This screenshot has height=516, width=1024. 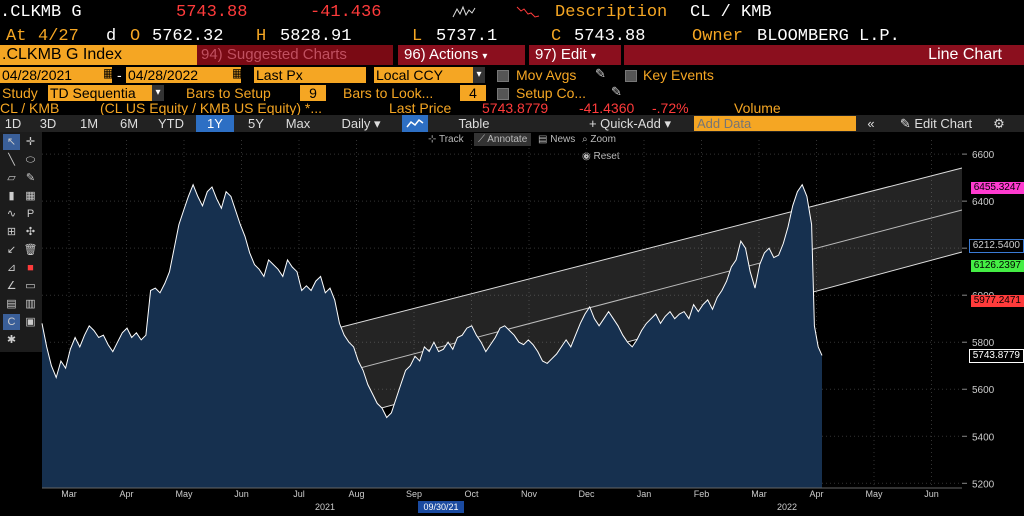 I want to click on suggested-charts-button: 94) Suggested Charts, so click(x=295, y=55).